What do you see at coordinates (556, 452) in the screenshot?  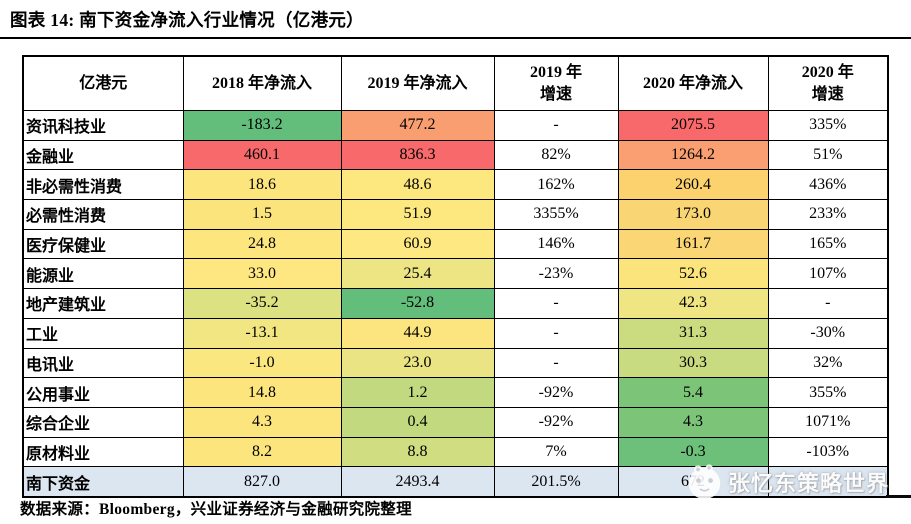 I see `cell-2019-growth: 7%` at bounding box center [556, 452].